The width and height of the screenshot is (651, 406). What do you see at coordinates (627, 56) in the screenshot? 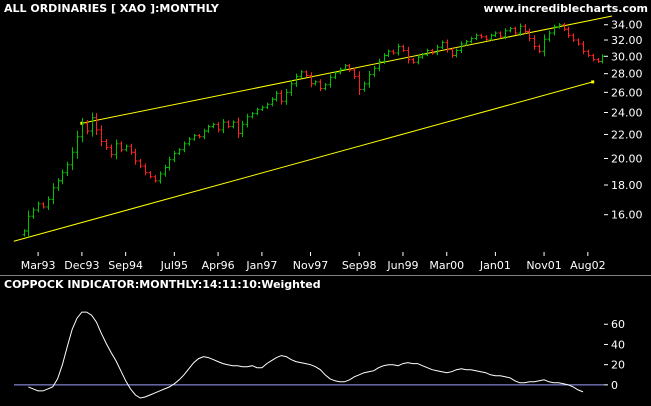
I see `price-y-tick-label: 30.00` at bounding box center [627, 56].